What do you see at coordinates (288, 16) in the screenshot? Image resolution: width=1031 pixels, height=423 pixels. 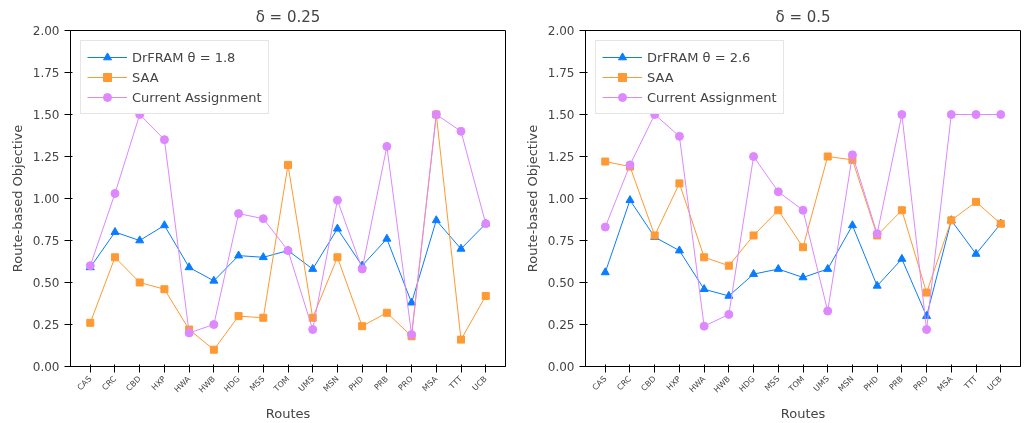 I see `chart-title: δ = 0.25` at bounding box center [288, 16].